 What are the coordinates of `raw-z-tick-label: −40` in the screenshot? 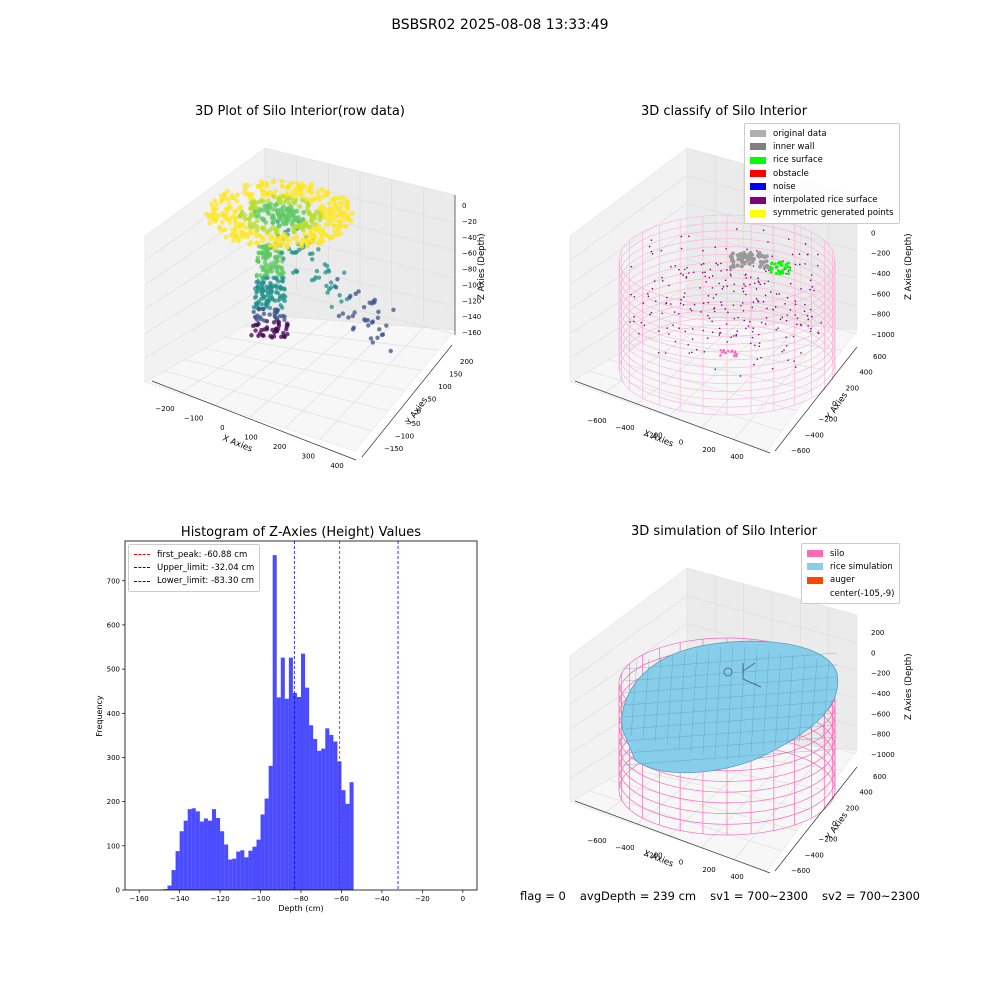 It's located at (469, 238).